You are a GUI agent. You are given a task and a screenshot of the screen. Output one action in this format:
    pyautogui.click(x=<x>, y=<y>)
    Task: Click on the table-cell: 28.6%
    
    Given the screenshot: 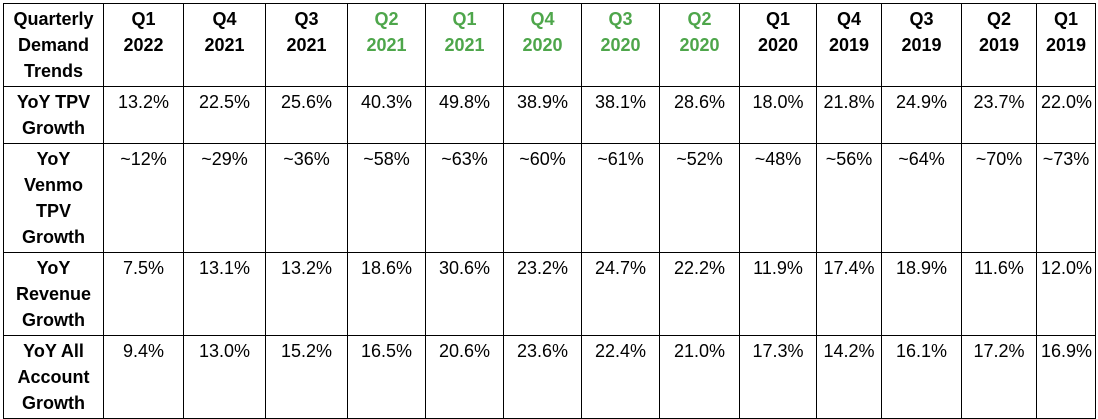 What is the action you would take?
    pyautogui.click(x=699, y=115)
    